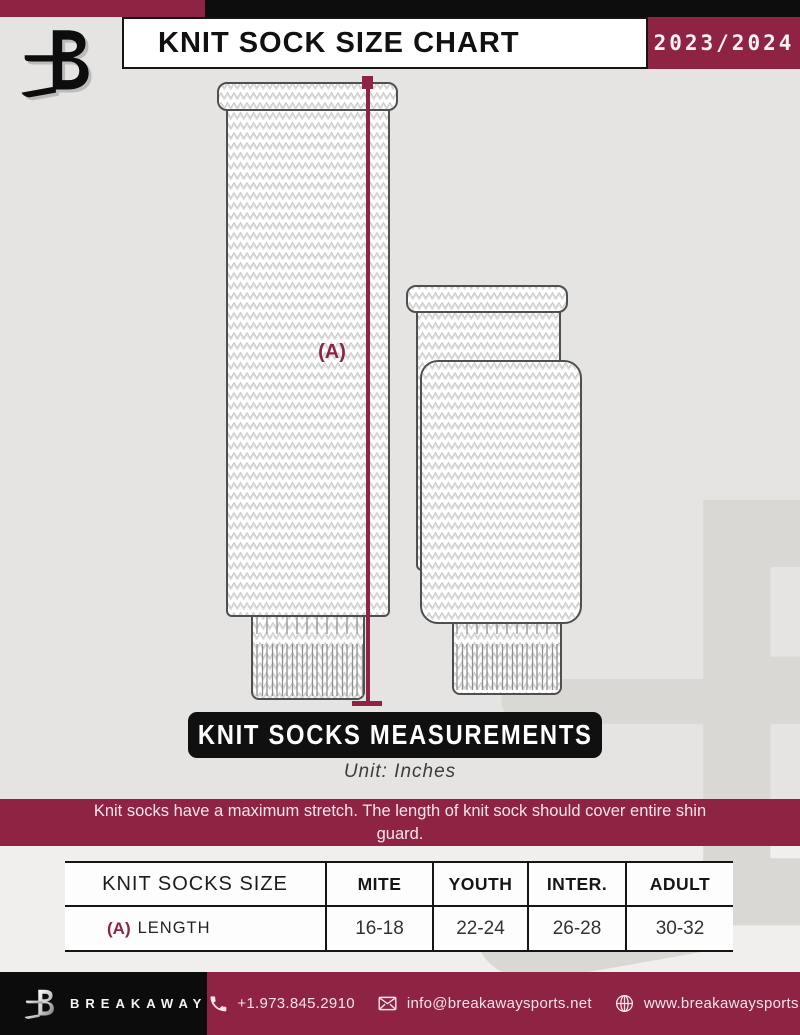 The image size is (800, 1035). What do you see at coordinates (139, 1003) in the screenshot?
I see `brand-name: BREAKAWAY` at bounding box center [139, 1003].